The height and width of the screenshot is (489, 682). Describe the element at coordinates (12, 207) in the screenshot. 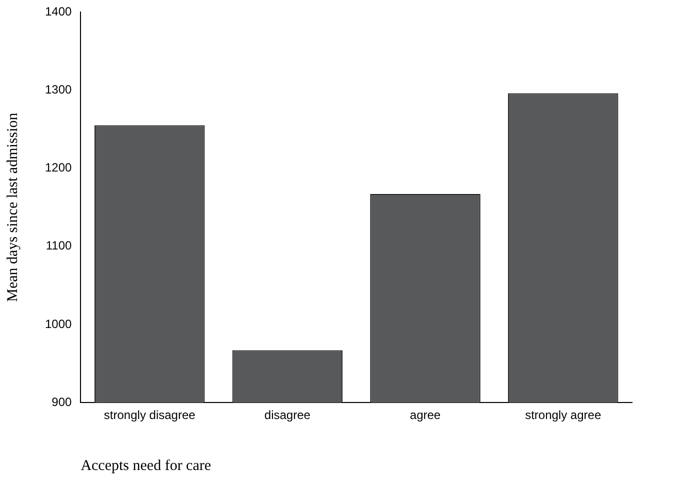

I see `y-axis-title: Mean days since last admission` at that location.